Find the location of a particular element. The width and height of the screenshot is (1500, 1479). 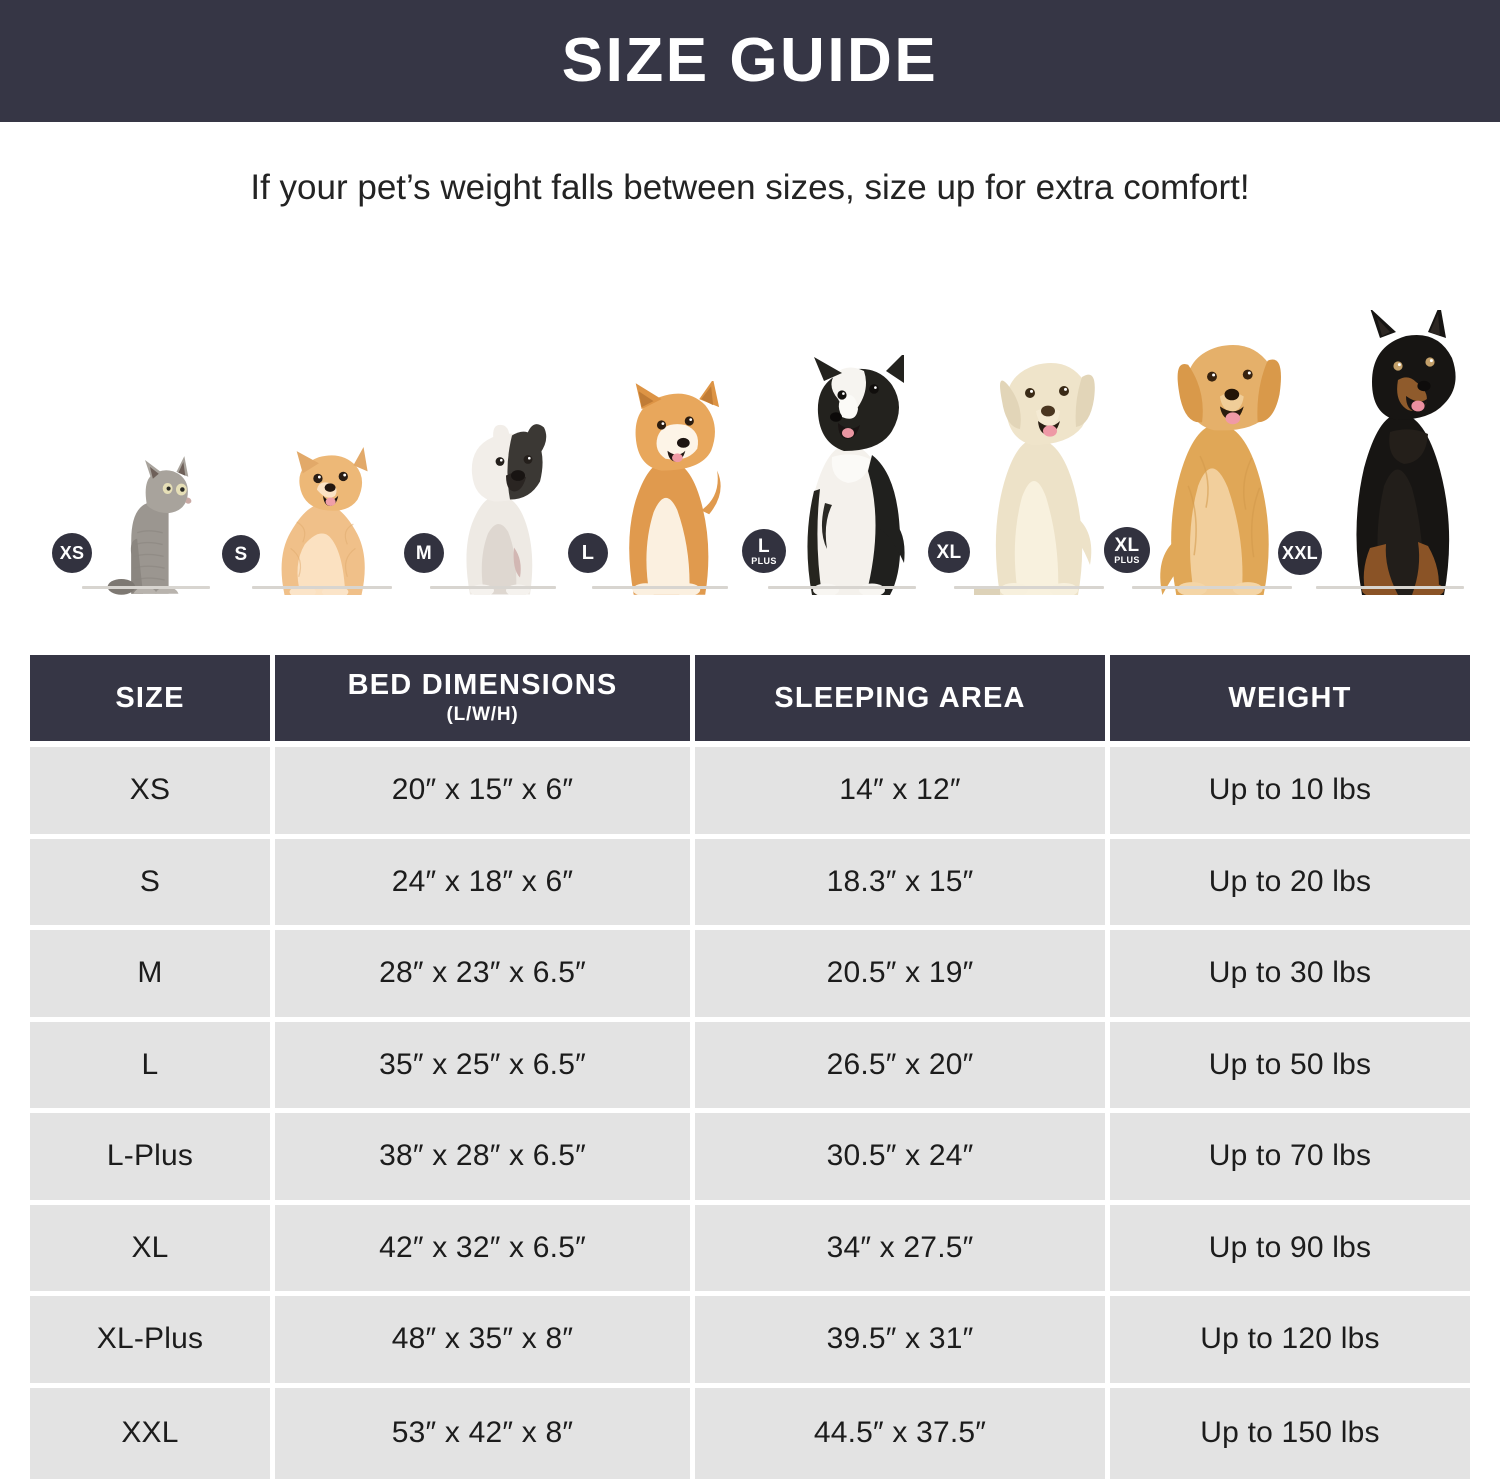

table-row: L 35″ x 25″ x 6.5″ 26.5″ x 20″ Up to 50 lbs is located at coordinates (750, 1068).